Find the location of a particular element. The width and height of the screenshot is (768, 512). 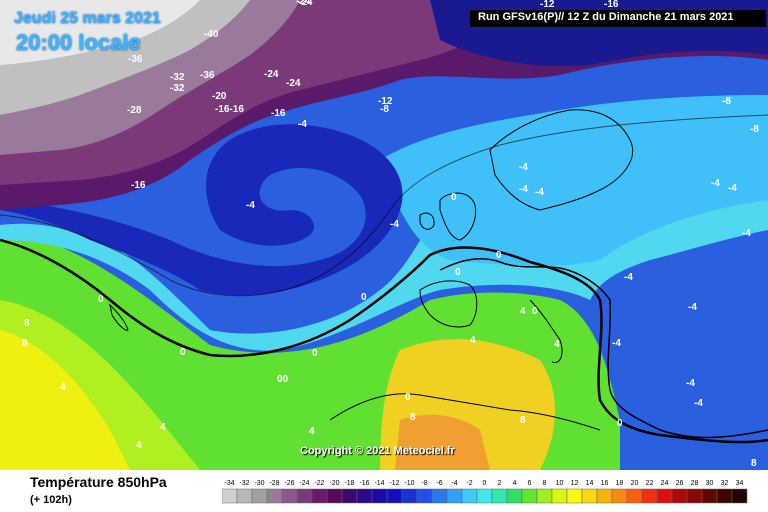

legend-tick-label: 10 is located at coordinates (560, 483).